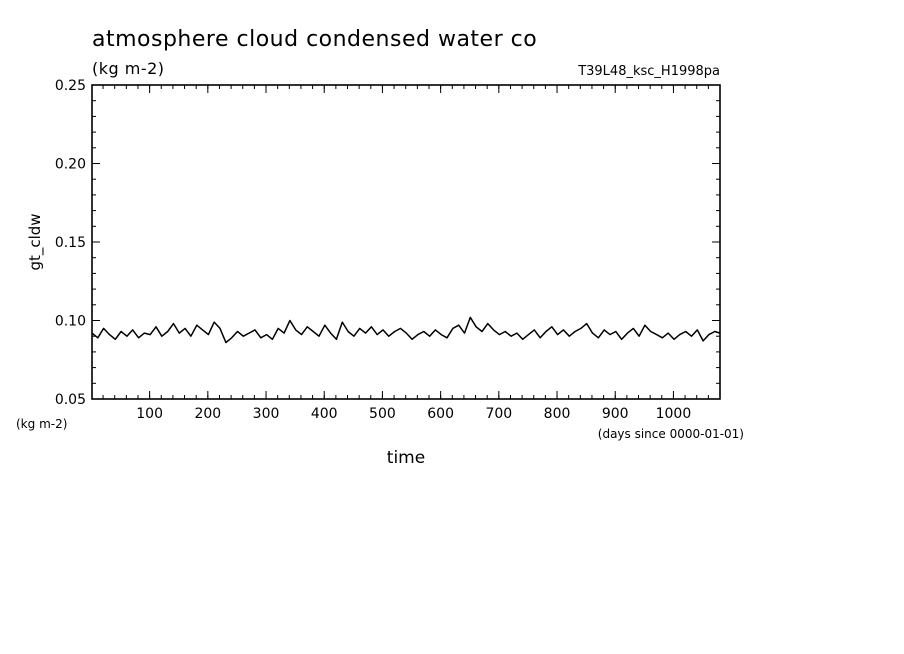 The width and height of the screenshot is (904, 654). Describe the element at coordinates (207, 414) in the screenshot. I see `x-tick-label: 200` at that location.